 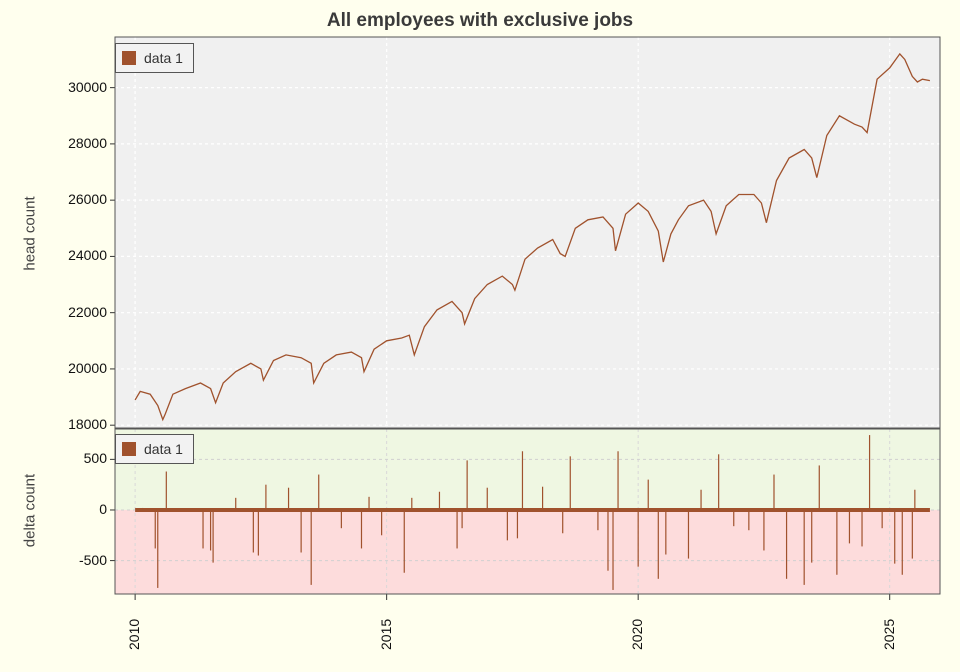 What do you see at coordinates (527, 551) in the screenshot?
I see `bottom-panel-negative-background` at bounding box center [527, 551].